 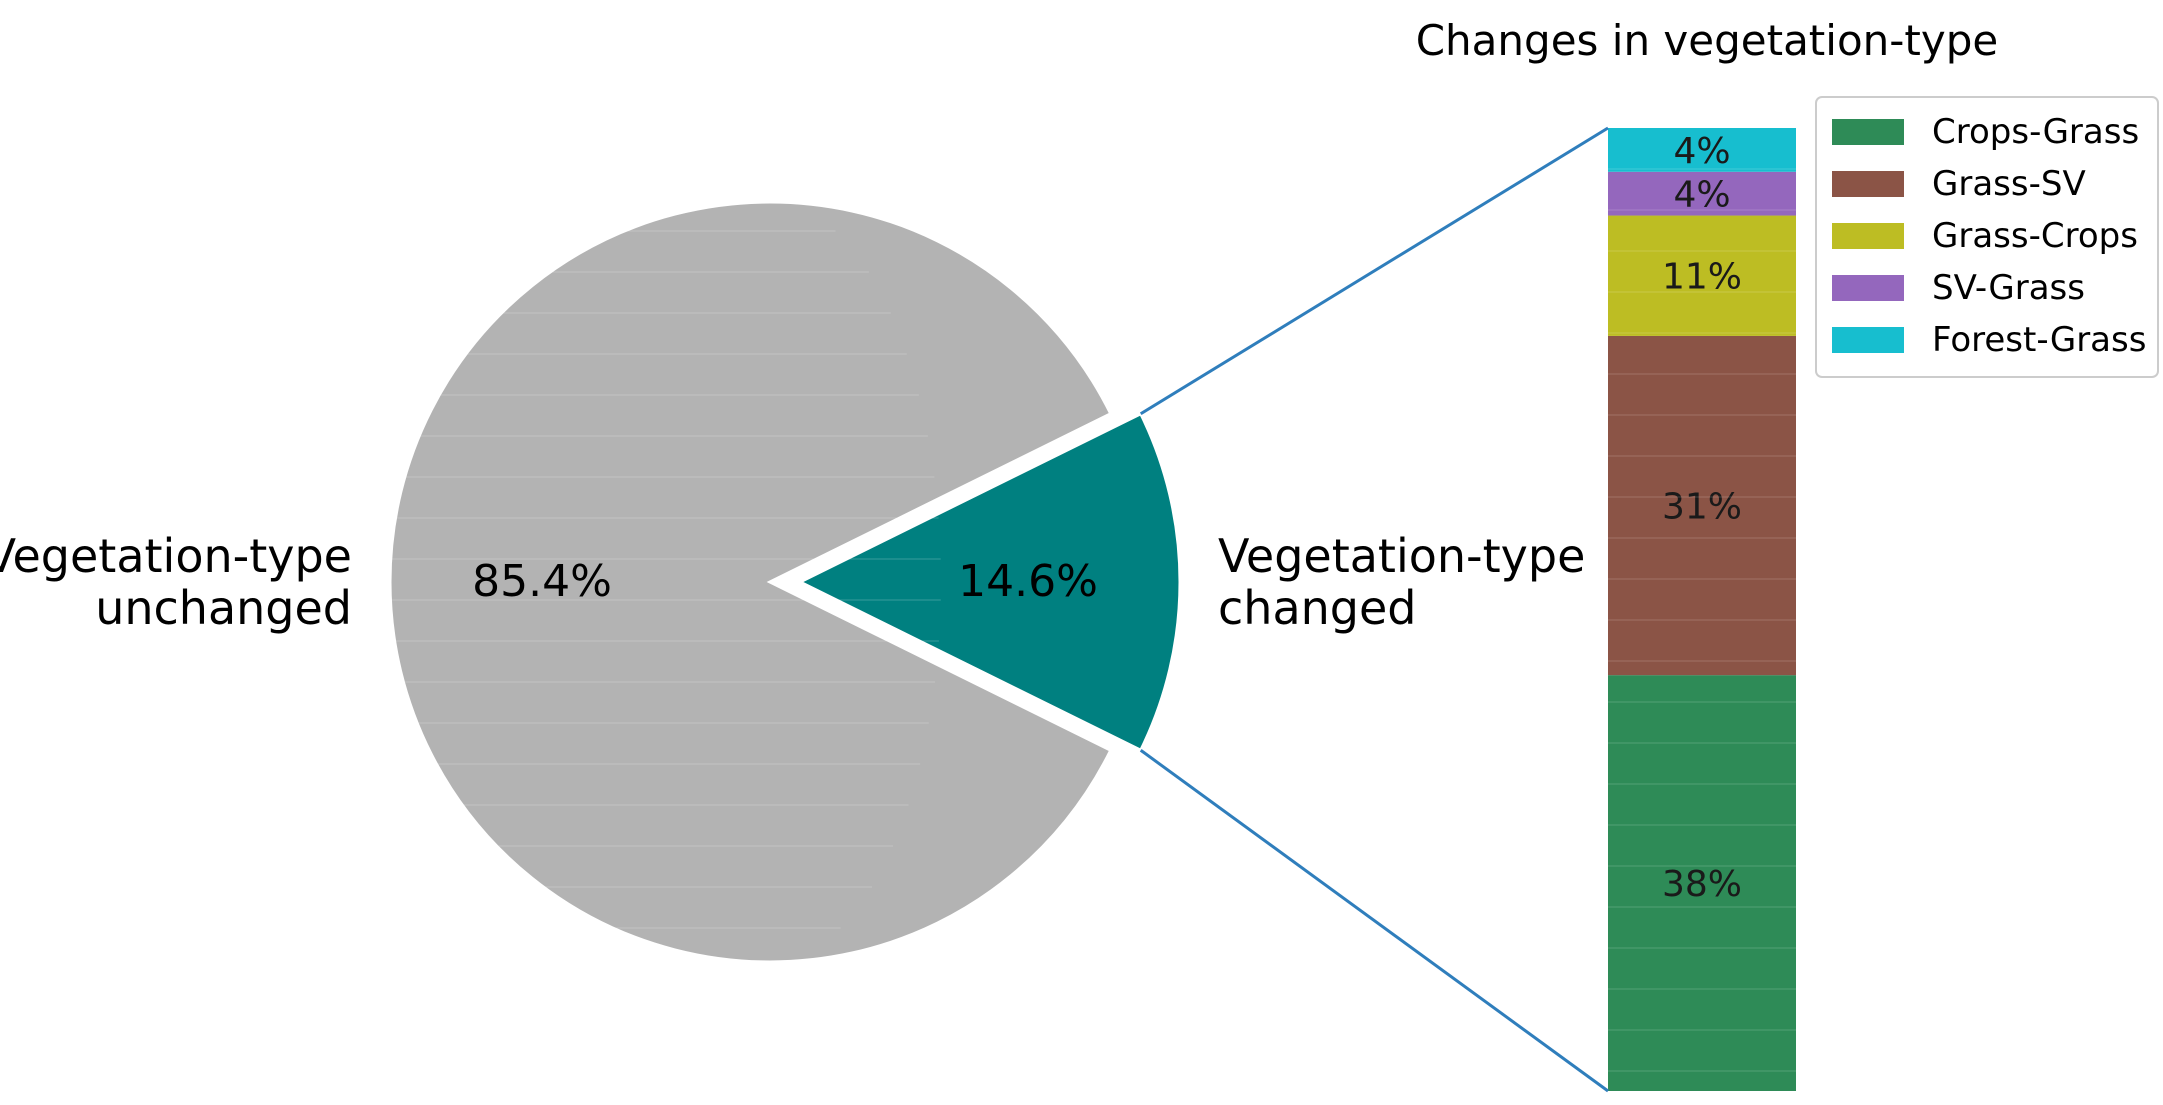 I want to click on legend-label-grass-sv: Grass-SV, so click(x=2009, y=184).